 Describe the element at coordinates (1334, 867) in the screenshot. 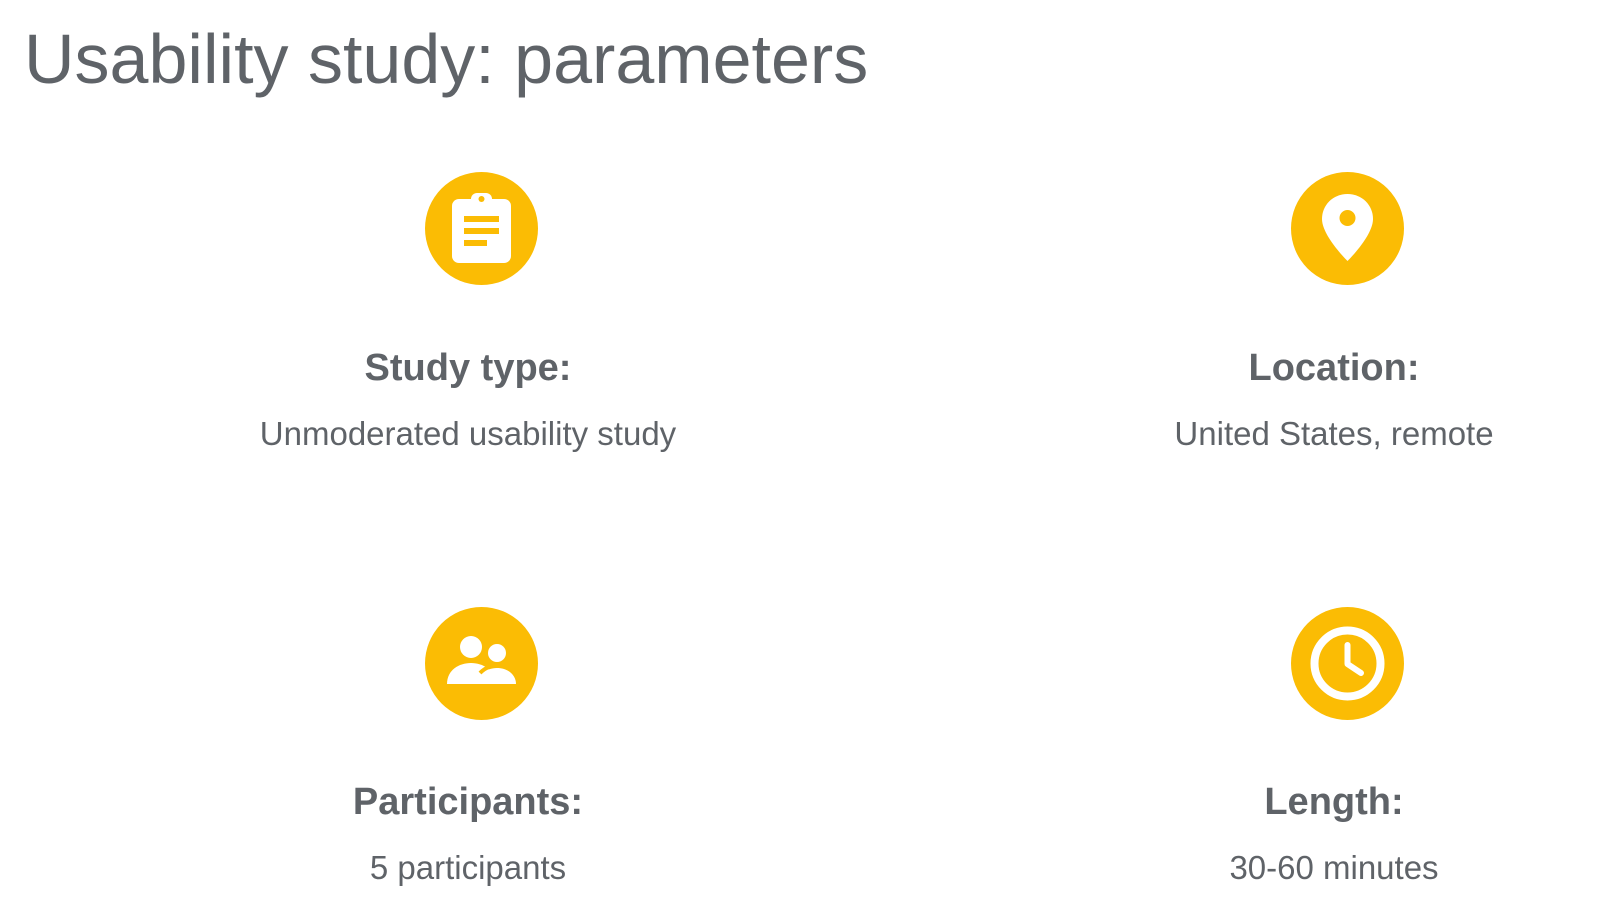

I see `length-value: 30-60 minutes` at that location.